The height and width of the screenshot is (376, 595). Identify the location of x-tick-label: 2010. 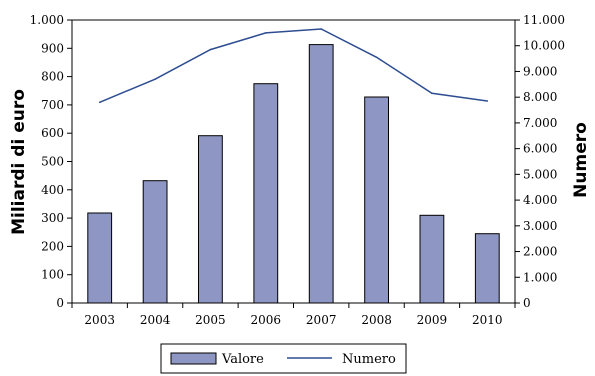
(487, 320).